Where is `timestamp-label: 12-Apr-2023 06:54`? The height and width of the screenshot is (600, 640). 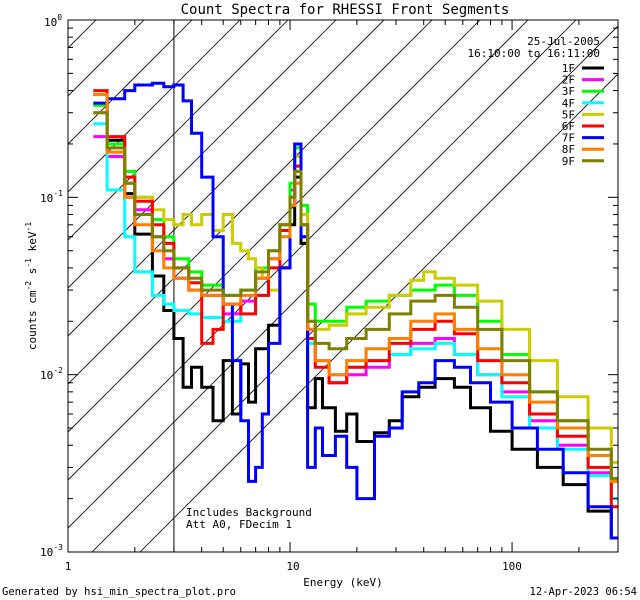 timestamp-label: 12-Apr-2023 06:54 is located at coordinates (583, 592).